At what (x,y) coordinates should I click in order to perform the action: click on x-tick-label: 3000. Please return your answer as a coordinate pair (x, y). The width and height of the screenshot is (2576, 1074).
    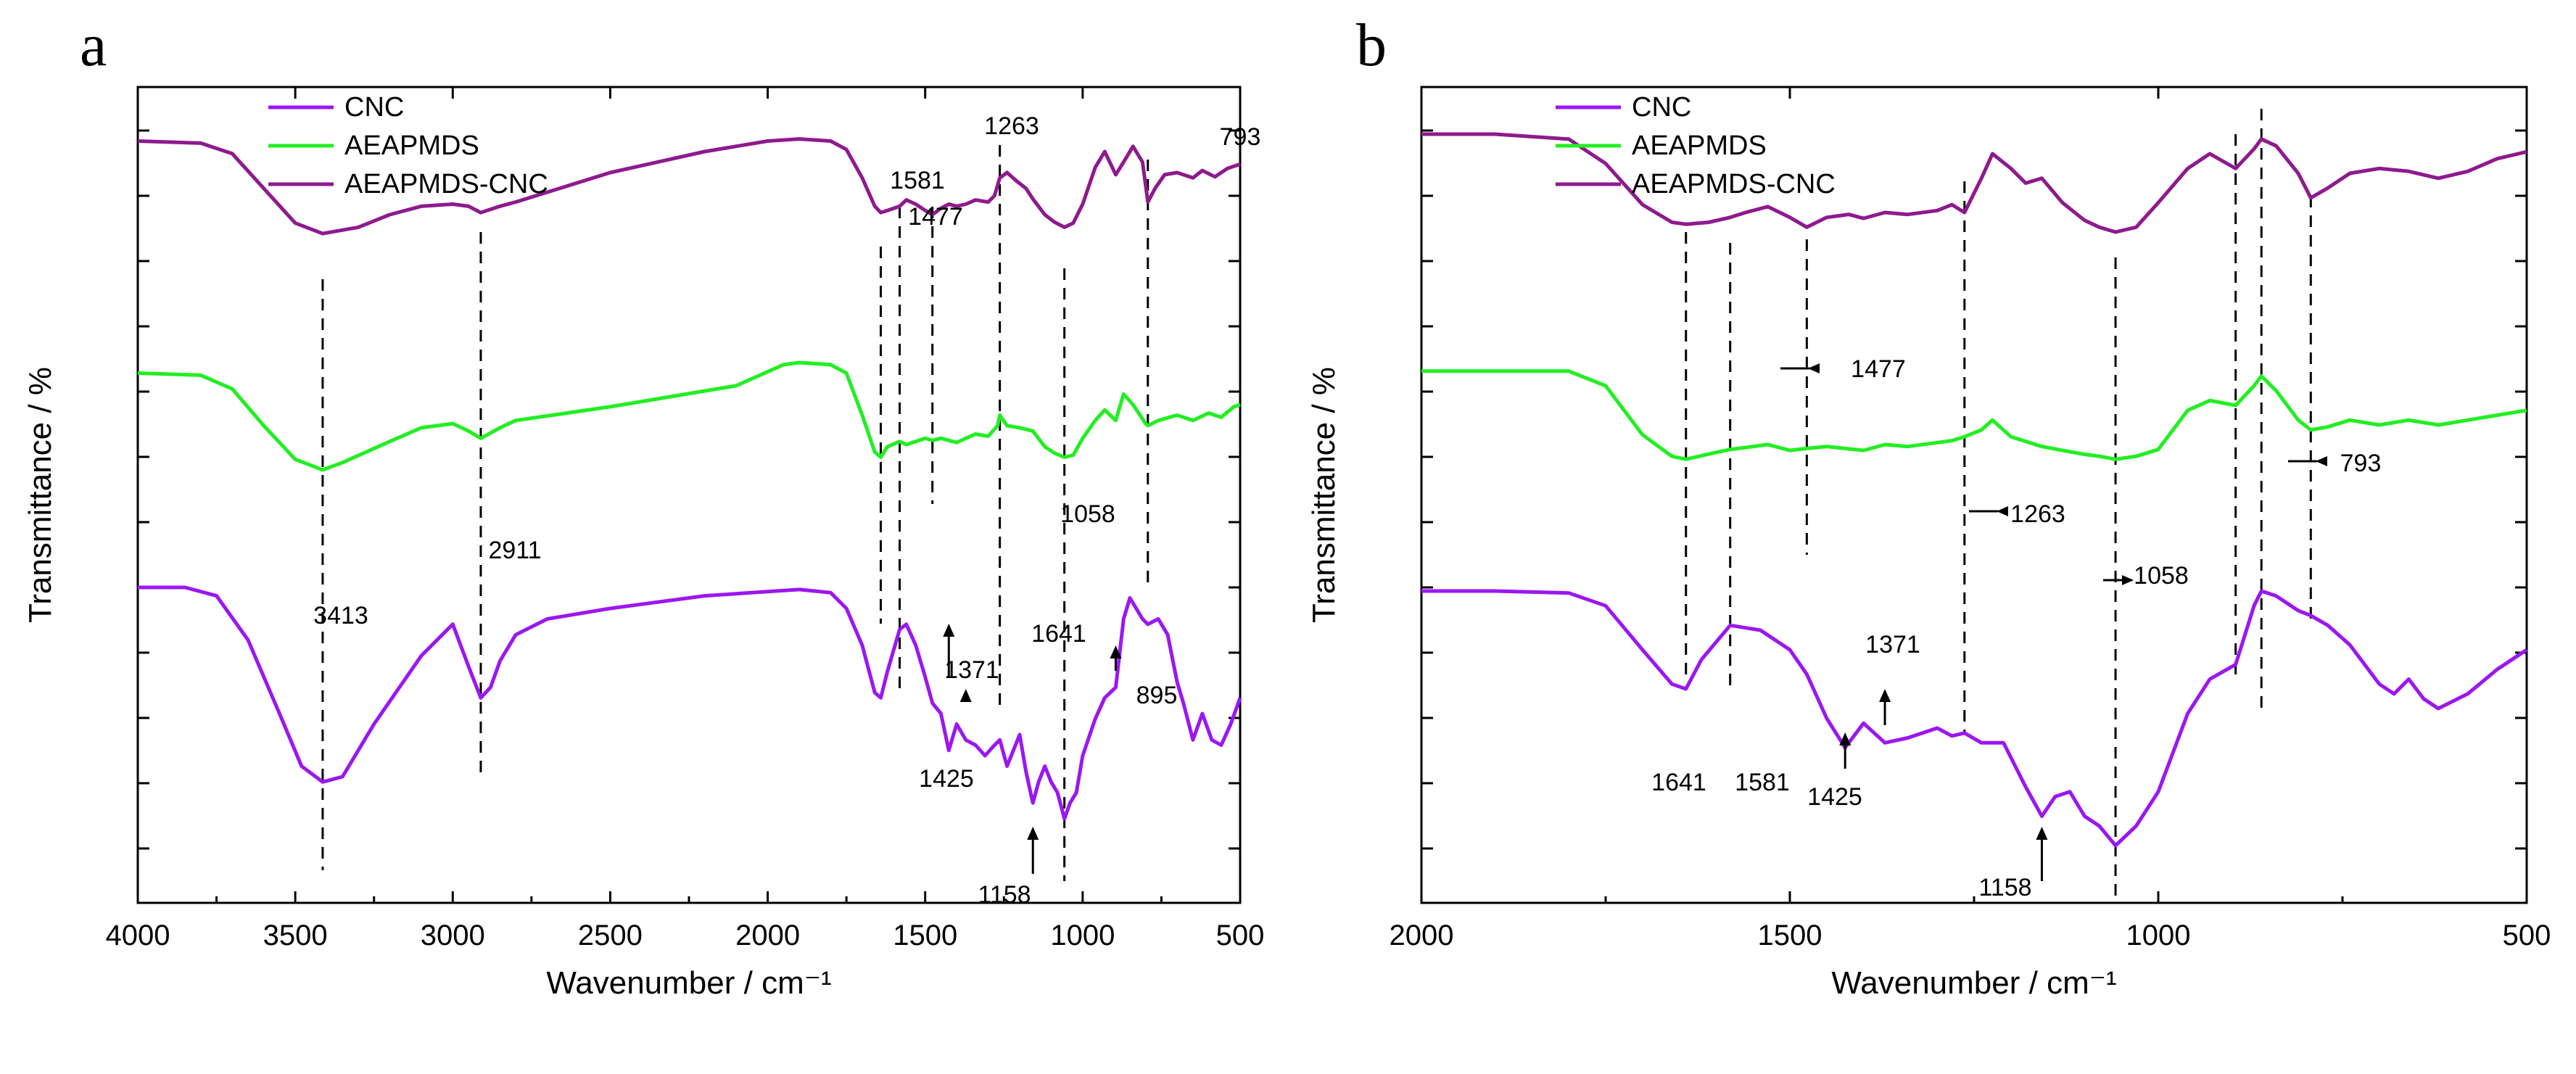
    Looking at the image, I should click on (453, 935).